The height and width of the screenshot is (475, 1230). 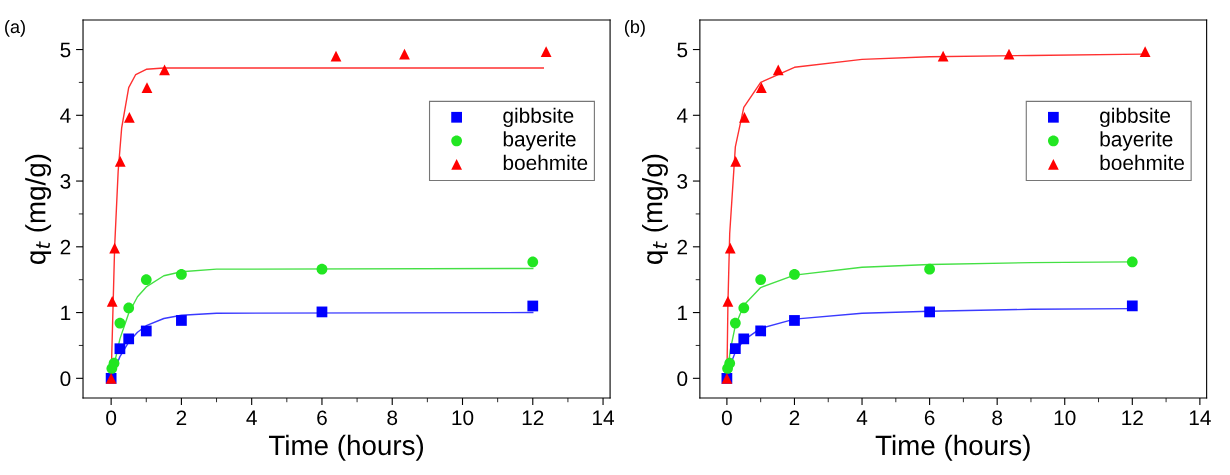 I want to click on text: (b), so click(x=634, y=28).